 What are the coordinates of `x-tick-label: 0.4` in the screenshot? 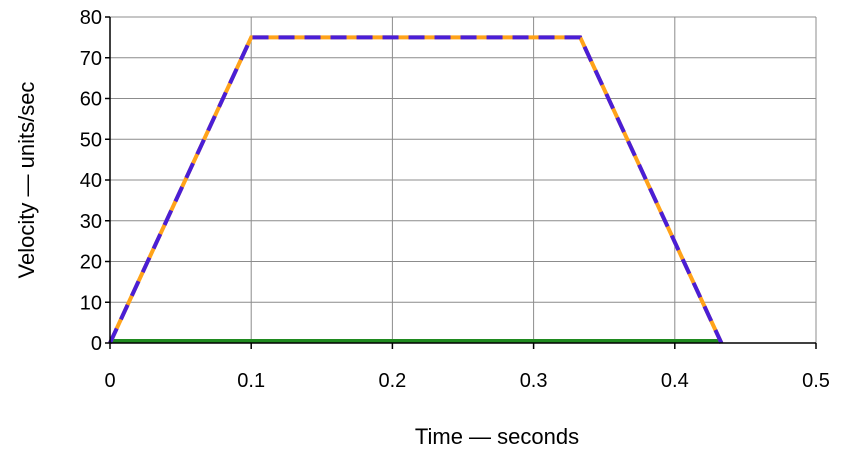 It's located at (675, 381).